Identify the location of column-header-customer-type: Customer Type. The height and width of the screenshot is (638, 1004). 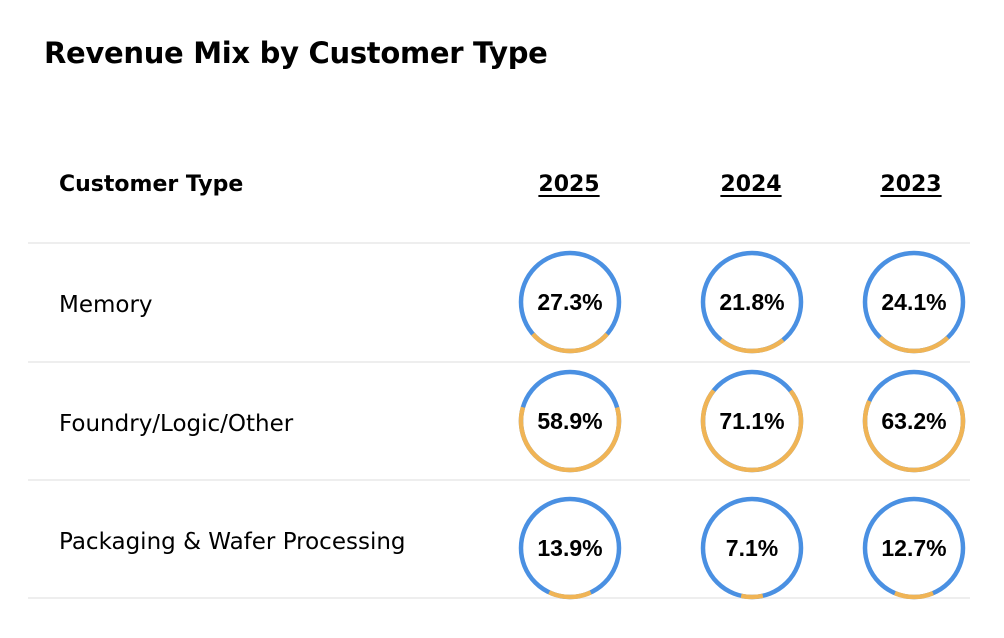
(151, 184).